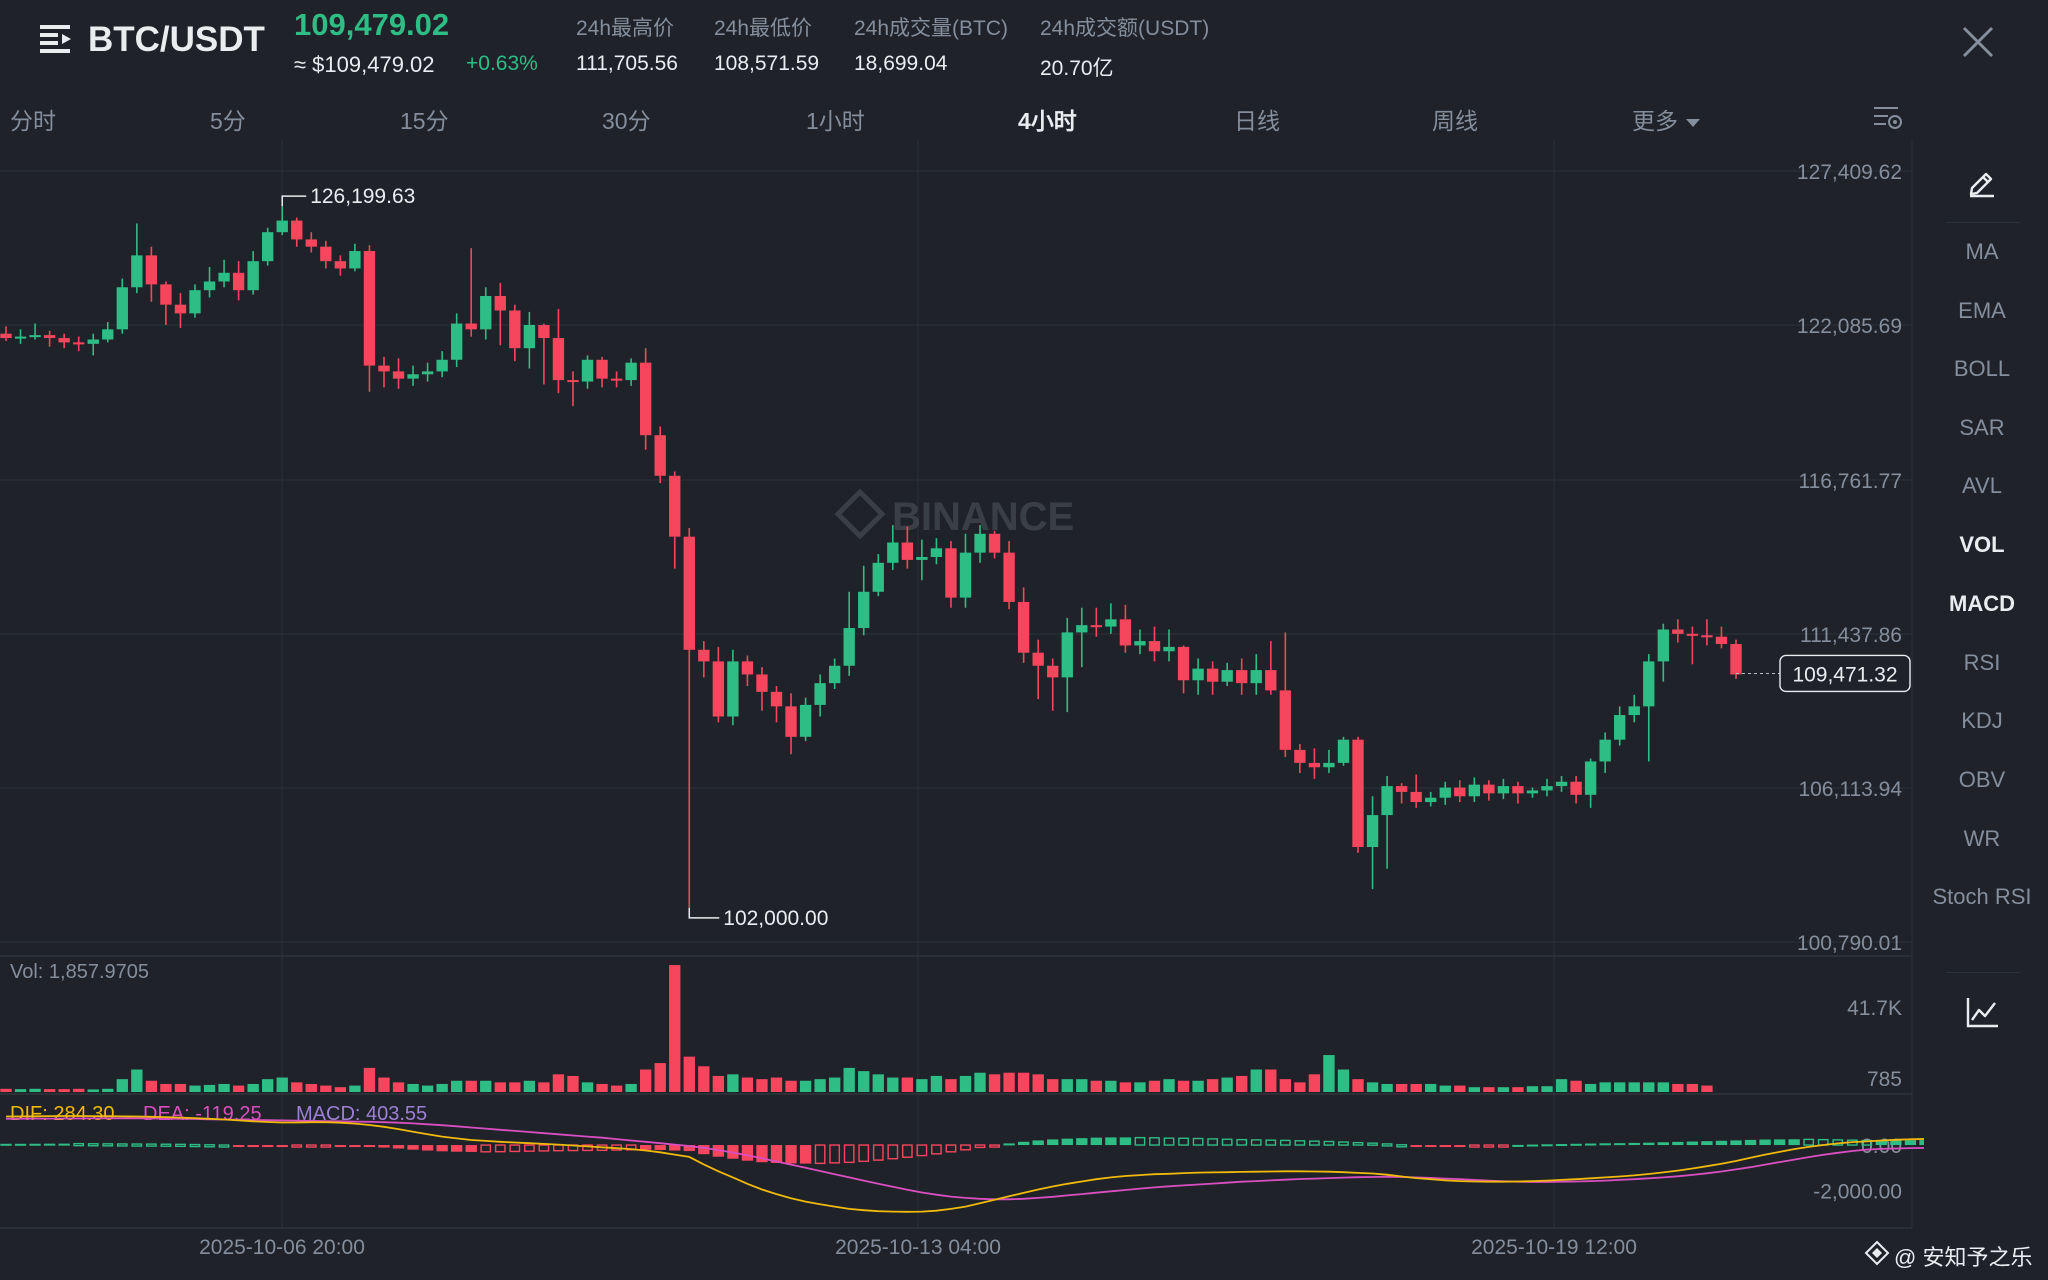 This screenshot has width=2048, height=1280. What do you see at coordinates (1666, 119) in the screenshot?
I see `tab-more: 更多` at bounding box center [1666, 119].